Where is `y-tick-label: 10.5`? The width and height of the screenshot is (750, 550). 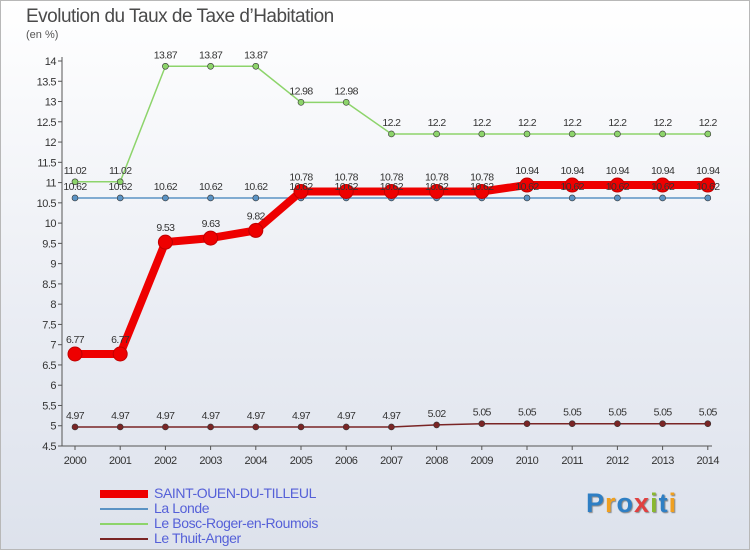 y-tick-label: 10.5 is located at coordinates (47, 204).